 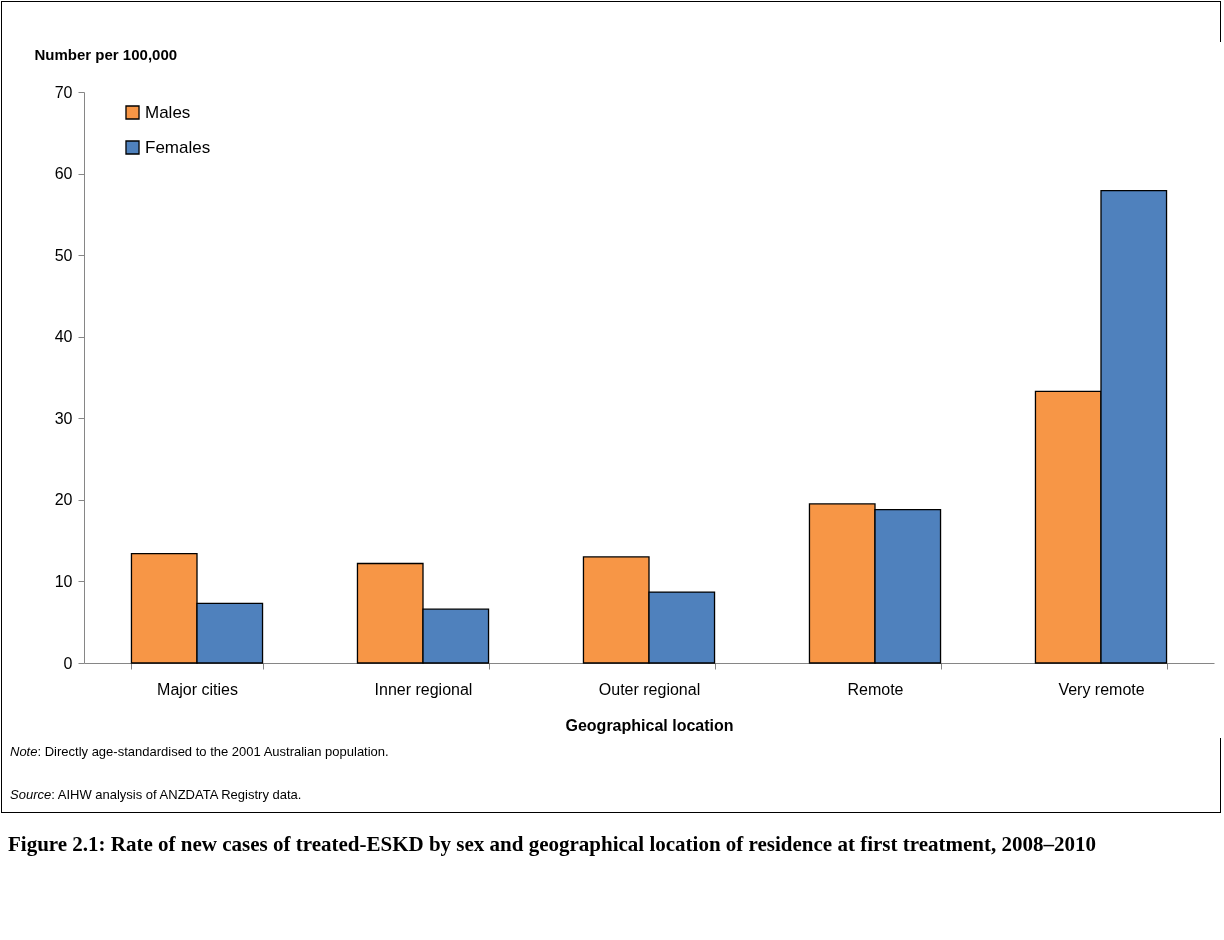 What do you see at coordinates (649, 689) in the screenshot?
I see `x-tick-label: Outer regional` at bounding box center [649, 689].